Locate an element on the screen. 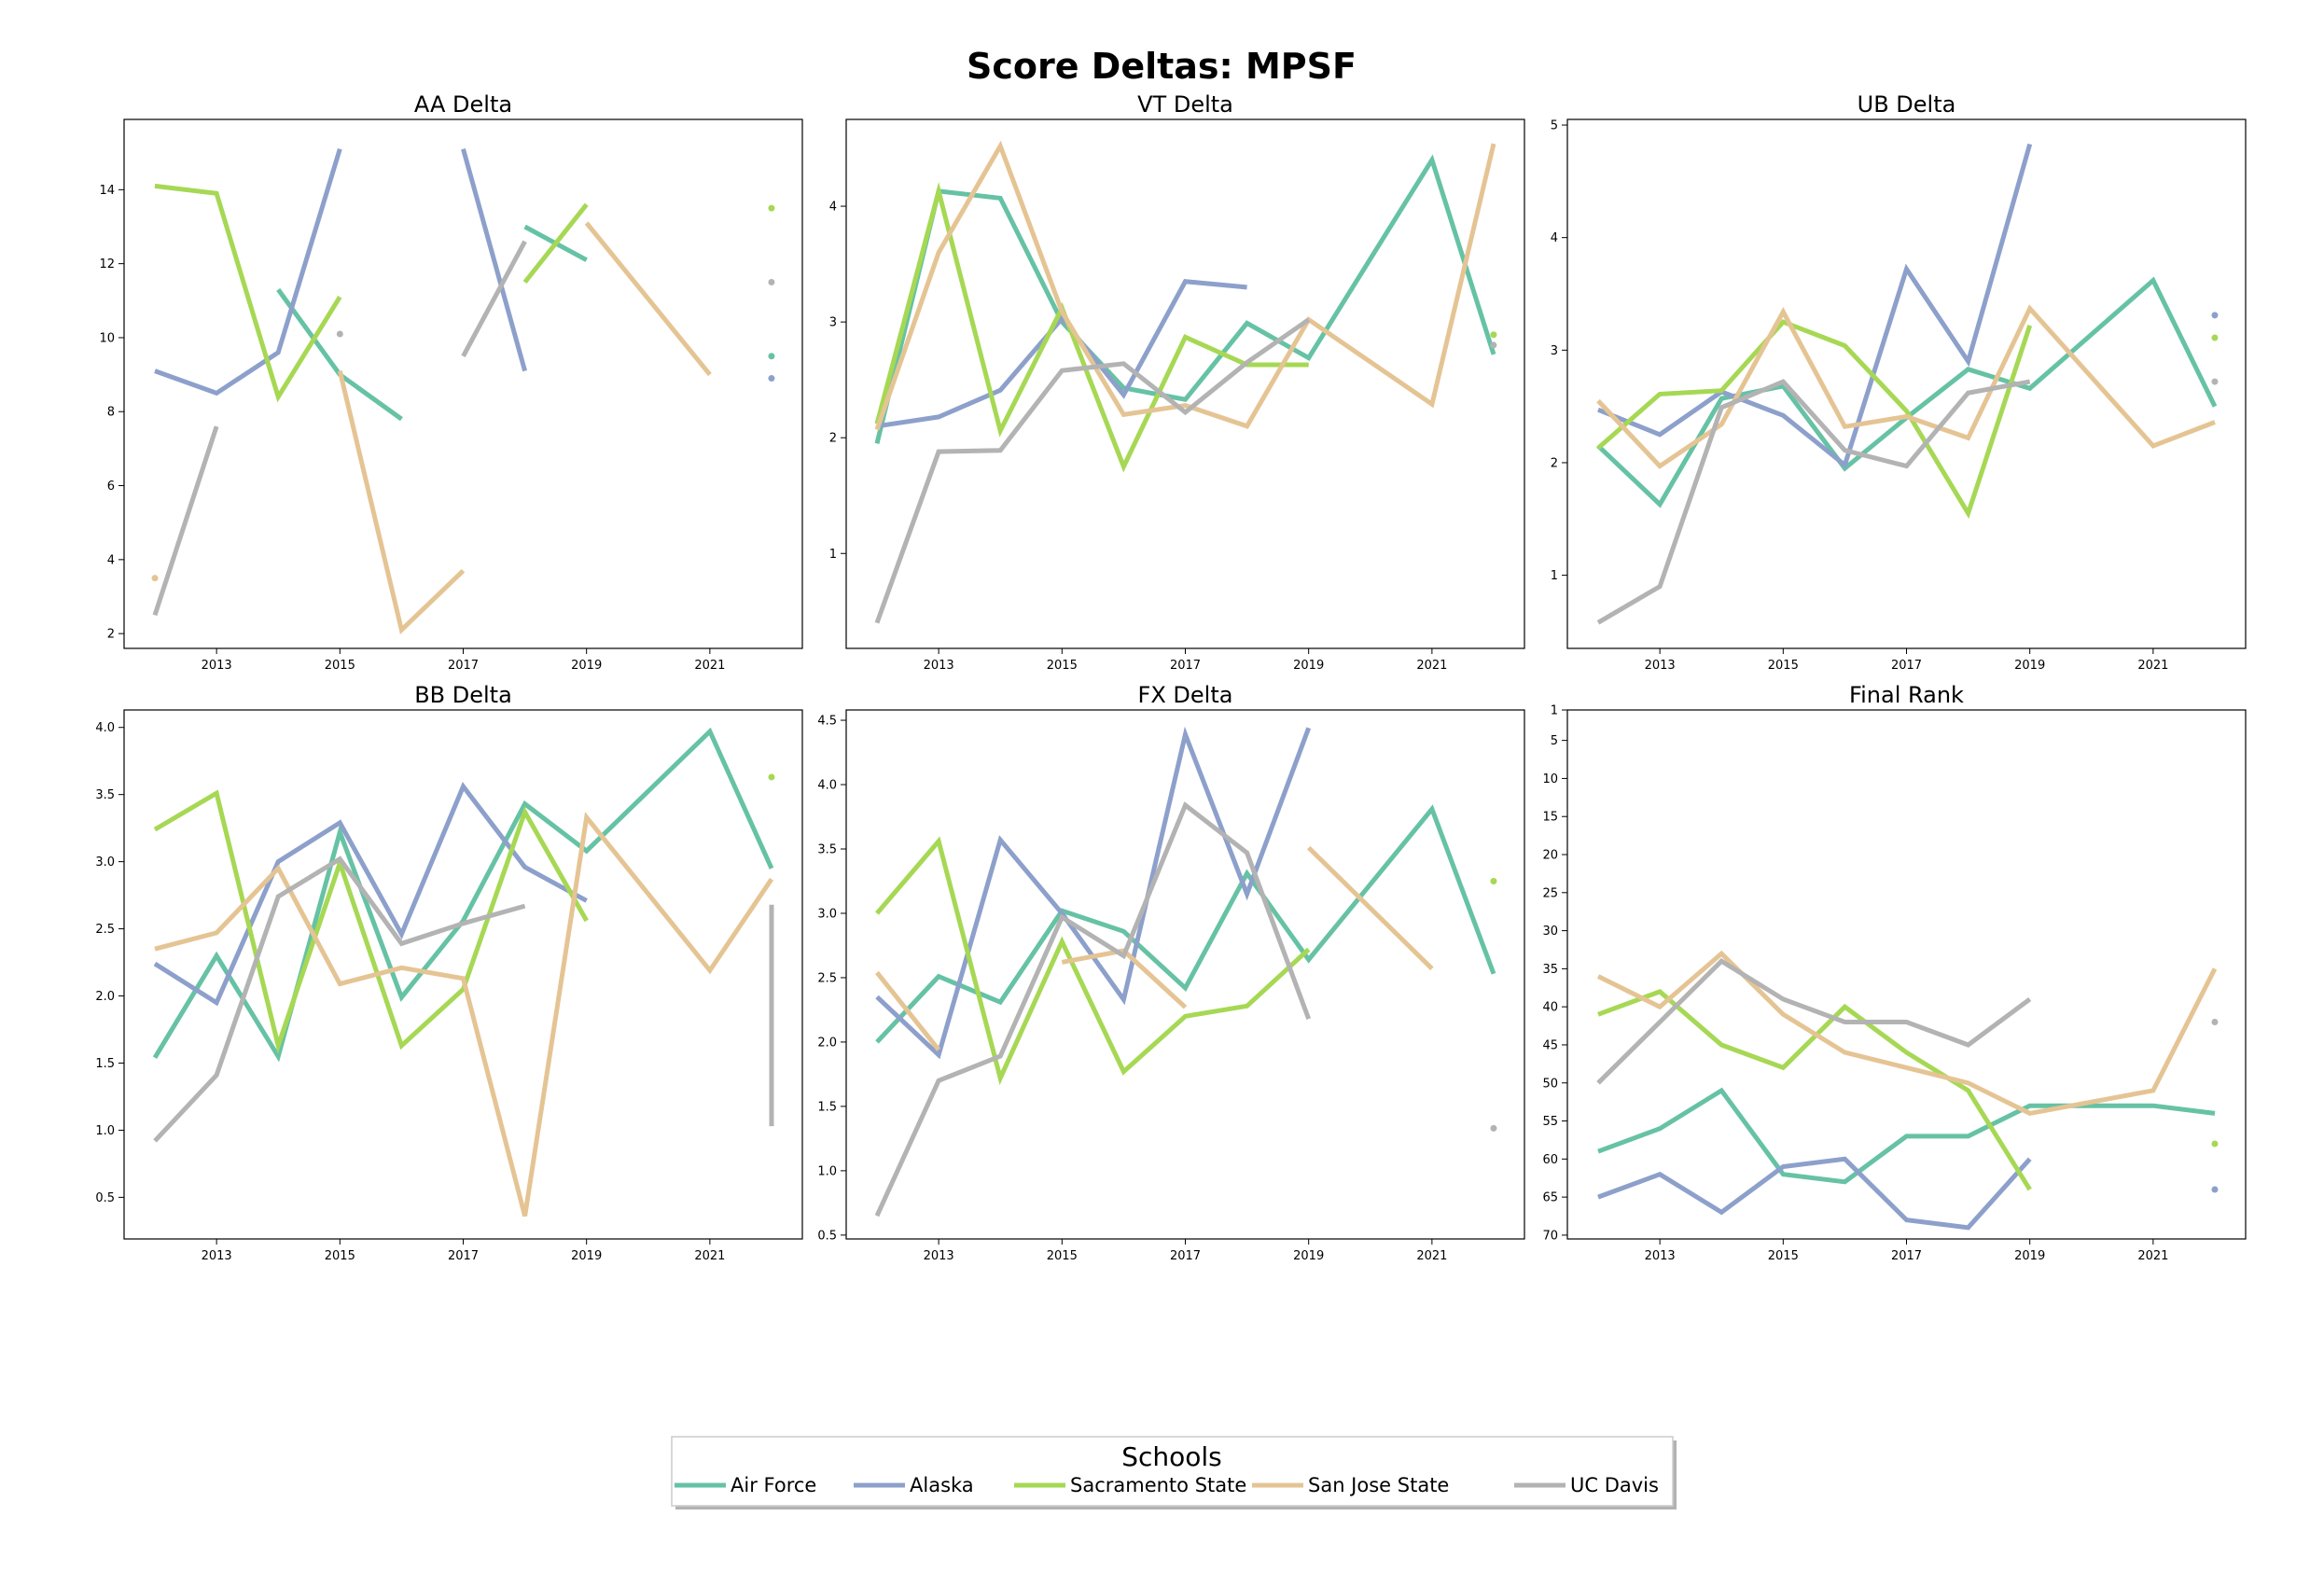 Image resolution: width=2324 pixels, height=1586 pixels. legend-item-sacramento-state: Sacramento State is located at coordinates (1130, 1485).